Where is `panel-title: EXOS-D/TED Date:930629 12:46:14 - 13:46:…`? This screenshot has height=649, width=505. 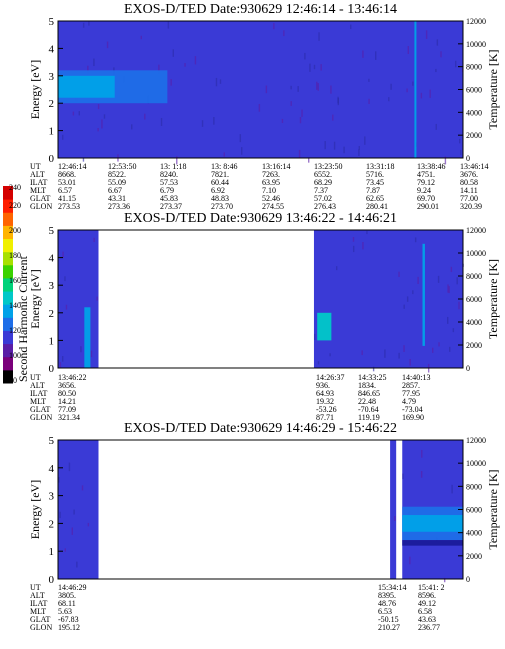 panel-title: EXOS-D/TED Date:930629 12:46:14 - 13:46:… is located at coordinates (260, 9).